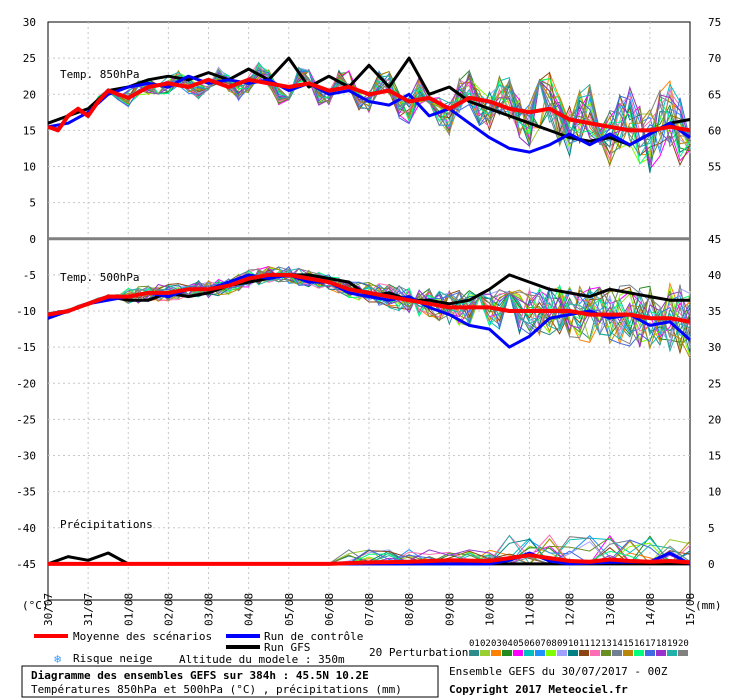  I want to click on perturbation-legend-id: 03, so click(496, 644).